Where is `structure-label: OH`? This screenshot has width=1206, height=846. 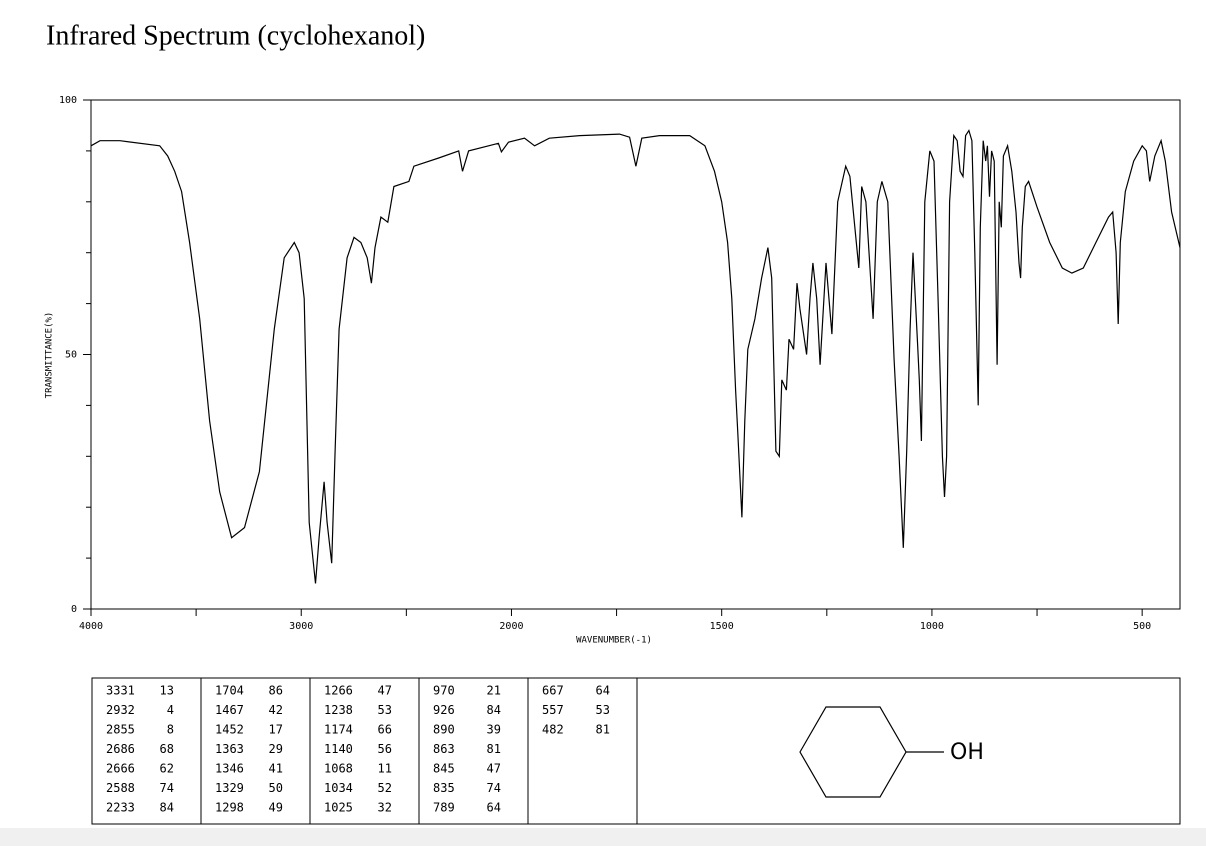
structure-label: OH is located at coordinates (967, 752).